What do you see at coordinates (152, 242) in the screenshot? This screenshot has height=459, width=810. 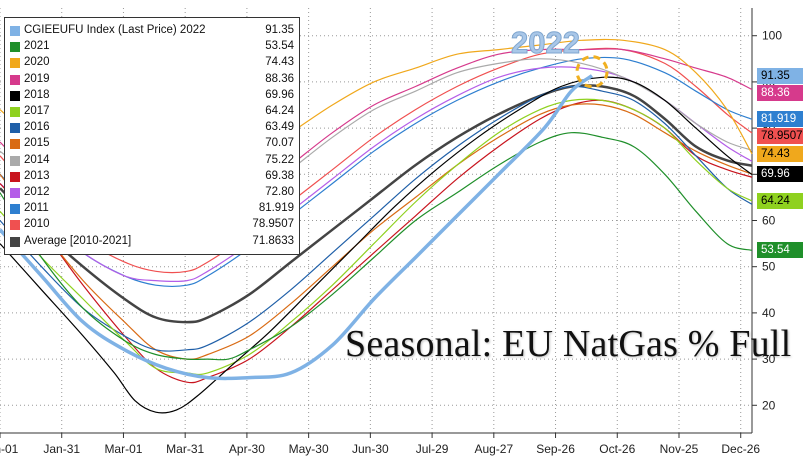 I see `legend-item: Average [2010-2021] 71.8633` at bounding box center [152, 242].